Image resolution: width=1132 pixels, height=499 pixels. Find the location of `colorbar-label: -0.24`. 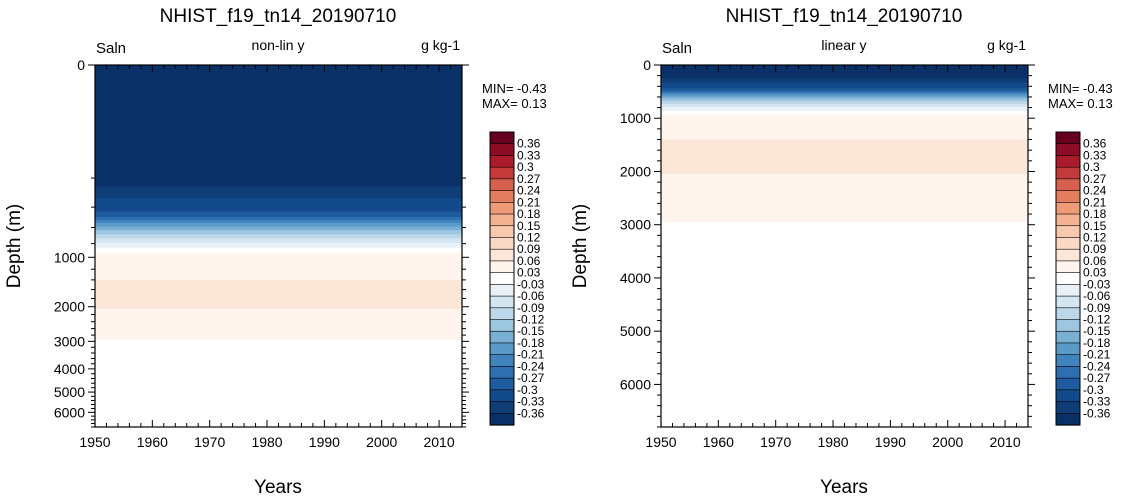

colorbar-label: -0.24 is located at coordinates (531, 366).